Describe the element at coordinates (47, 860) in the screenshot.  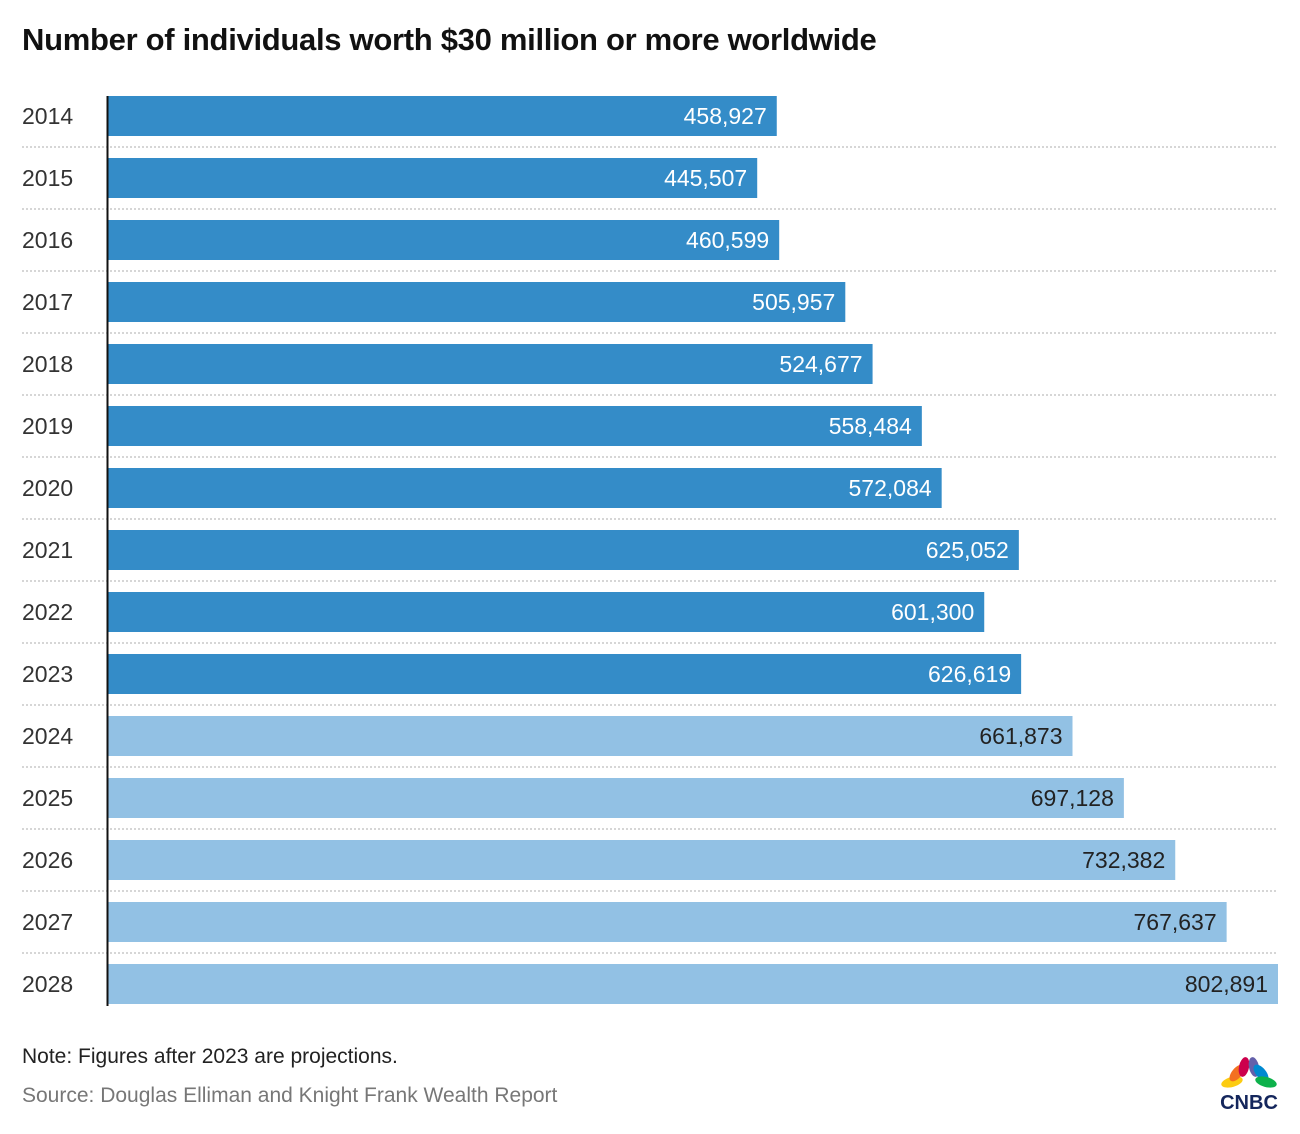
I see `year-label: 2026` at that location.